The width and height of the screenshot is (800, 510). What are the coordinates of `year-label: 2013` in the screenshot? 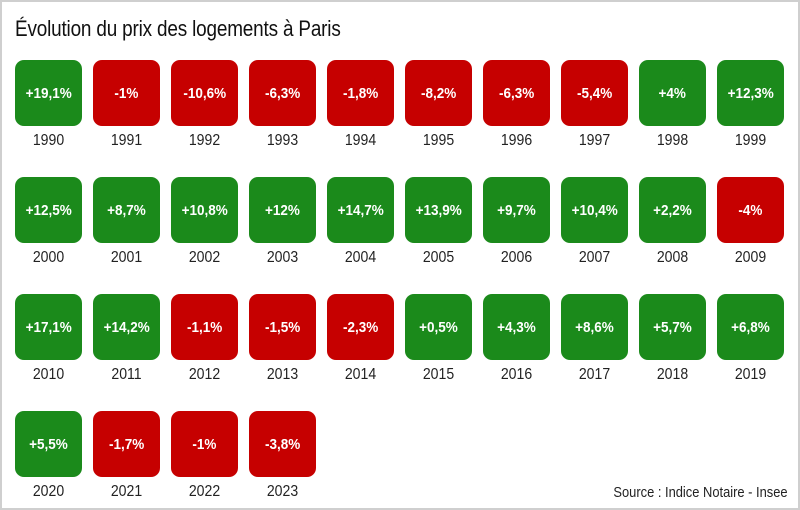 It's located at (282, 374).